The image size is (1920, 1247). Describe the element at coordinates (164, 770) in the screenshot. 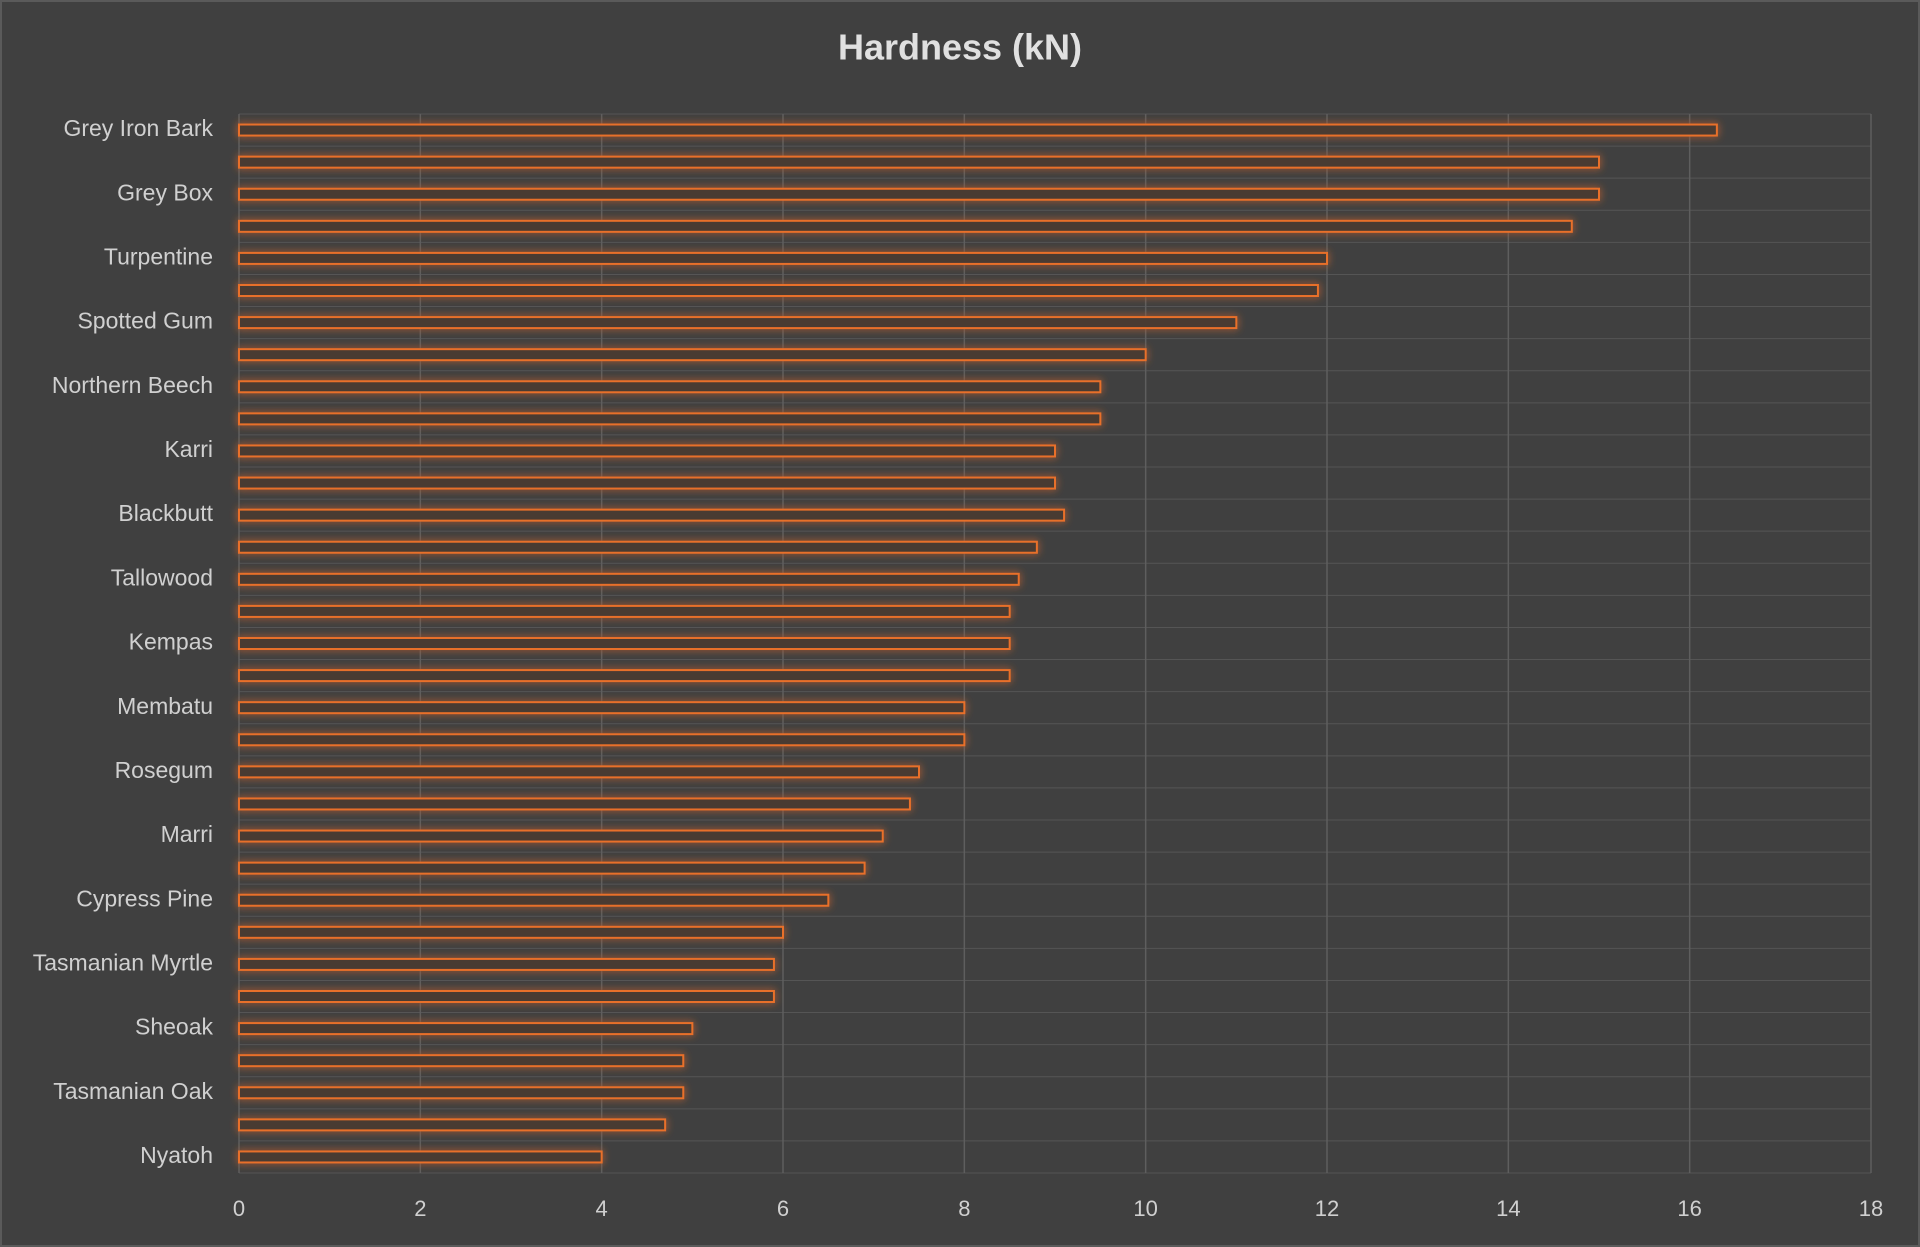

I see `y-tick-label: Rosegum` at that location.